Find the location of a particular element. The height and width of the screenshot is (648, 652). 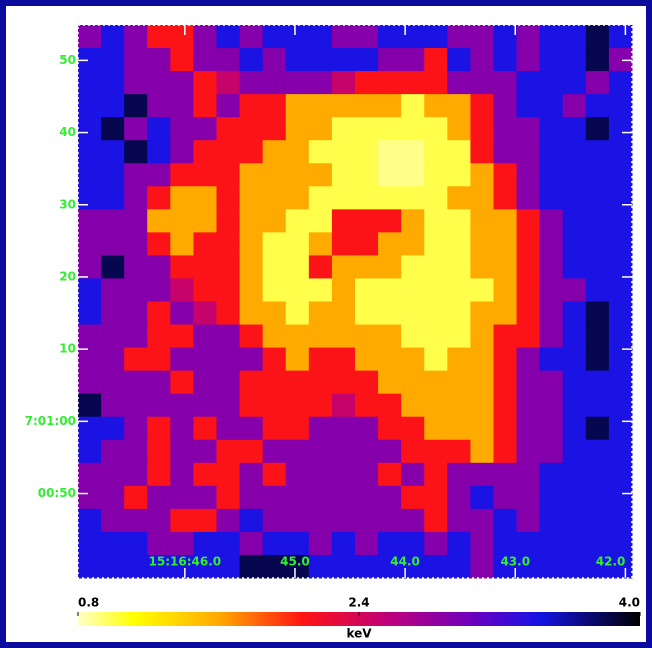

colorbar-tick-label: 0.8 is located at coordinates (88, 603).